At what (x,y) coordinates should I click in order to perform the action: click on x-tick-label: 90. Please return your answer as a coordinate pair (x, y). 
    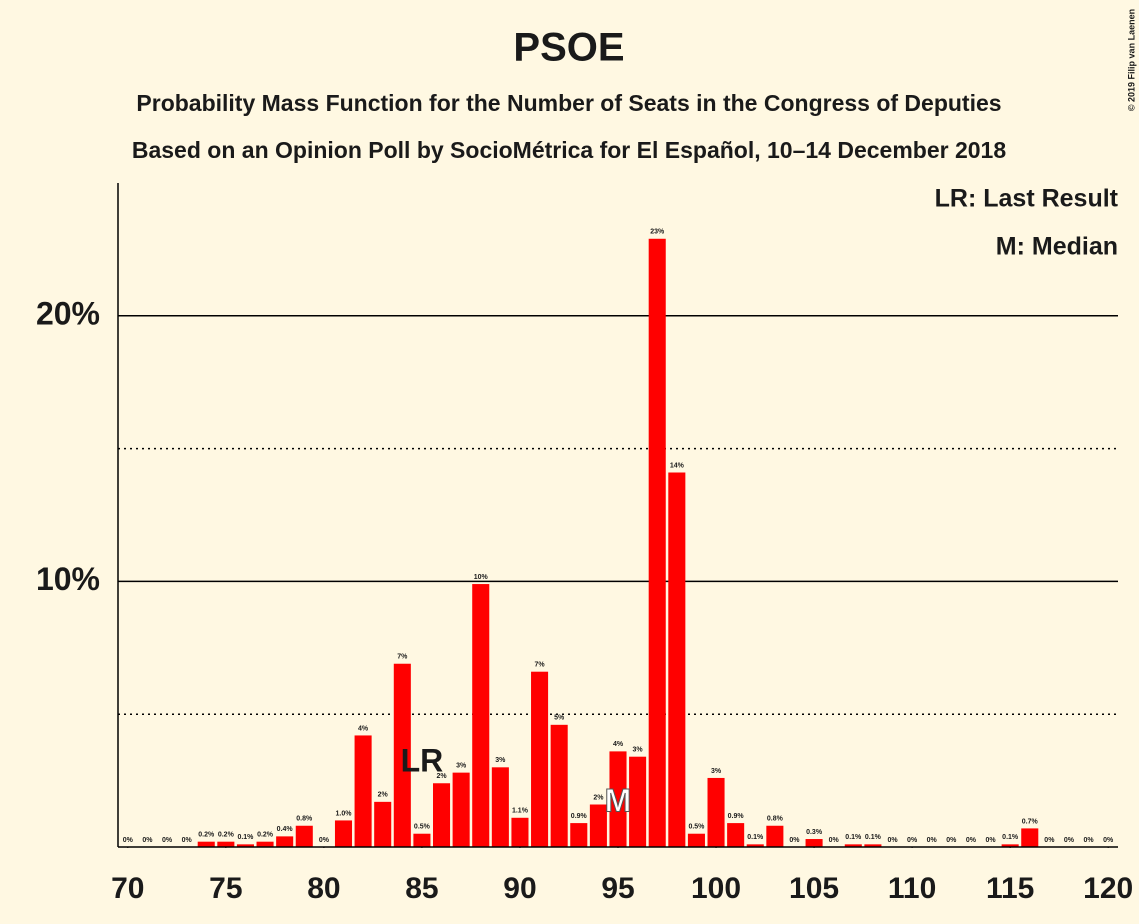
    Looking at the image, I should click on (519, 888).